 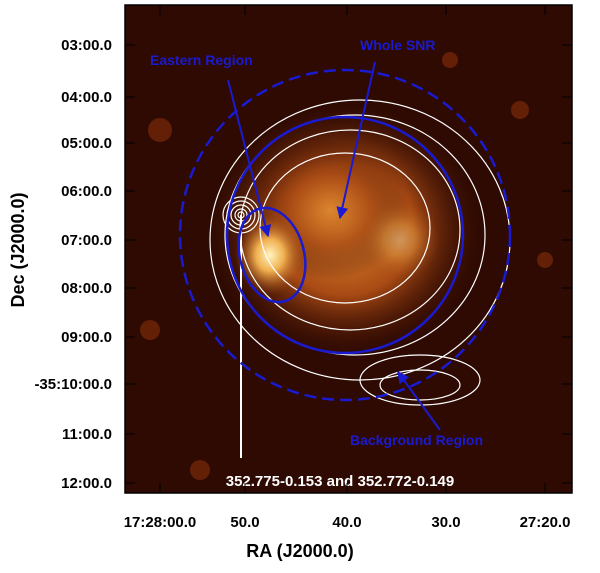 I want to click on y-tick-label: 04:00.0, so click(x=86, y=97).